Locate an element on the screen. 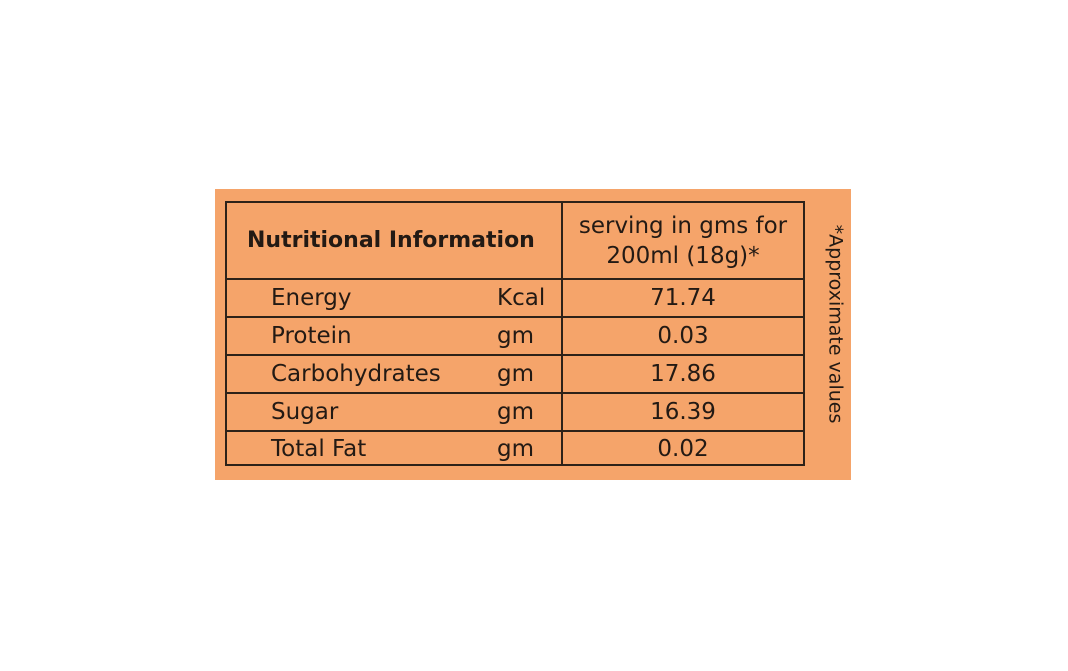 The image size is (1068, 671). table-title: Nutritional Information is located at coordinates (391, 240).